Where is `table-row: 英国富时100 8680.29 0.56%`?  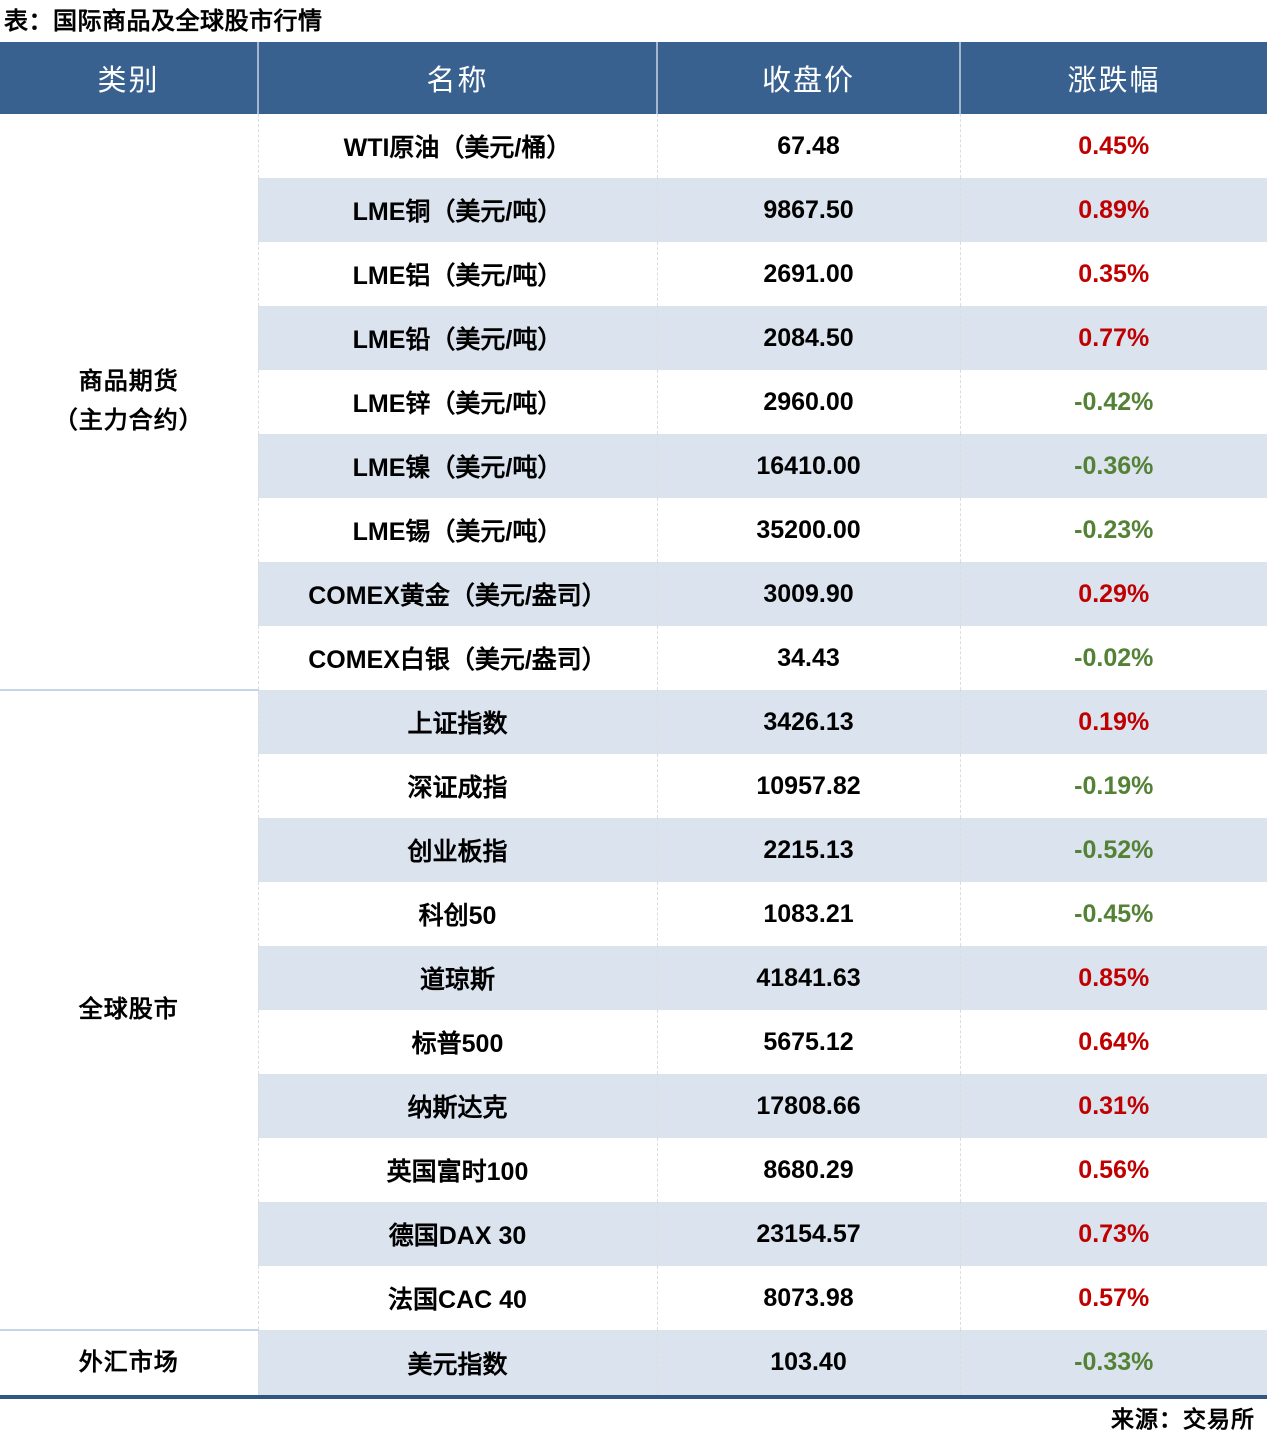
table-row: 英国富时100 8680.29 0.56% is located at coordinates (633, 1170).